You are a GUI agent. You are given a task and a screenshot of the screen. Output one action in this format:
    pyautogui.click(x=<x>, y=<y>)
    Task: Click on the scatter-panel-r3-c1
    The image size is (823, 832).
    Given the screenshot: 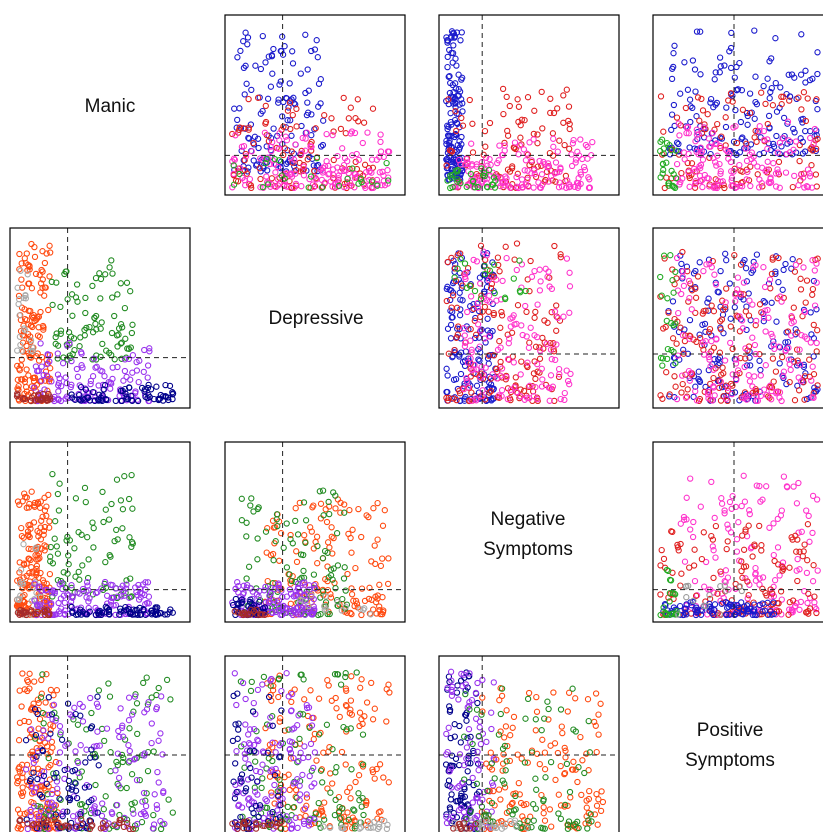 What is the action you would take?
    pyautogui.click(x=315, y=743)
    